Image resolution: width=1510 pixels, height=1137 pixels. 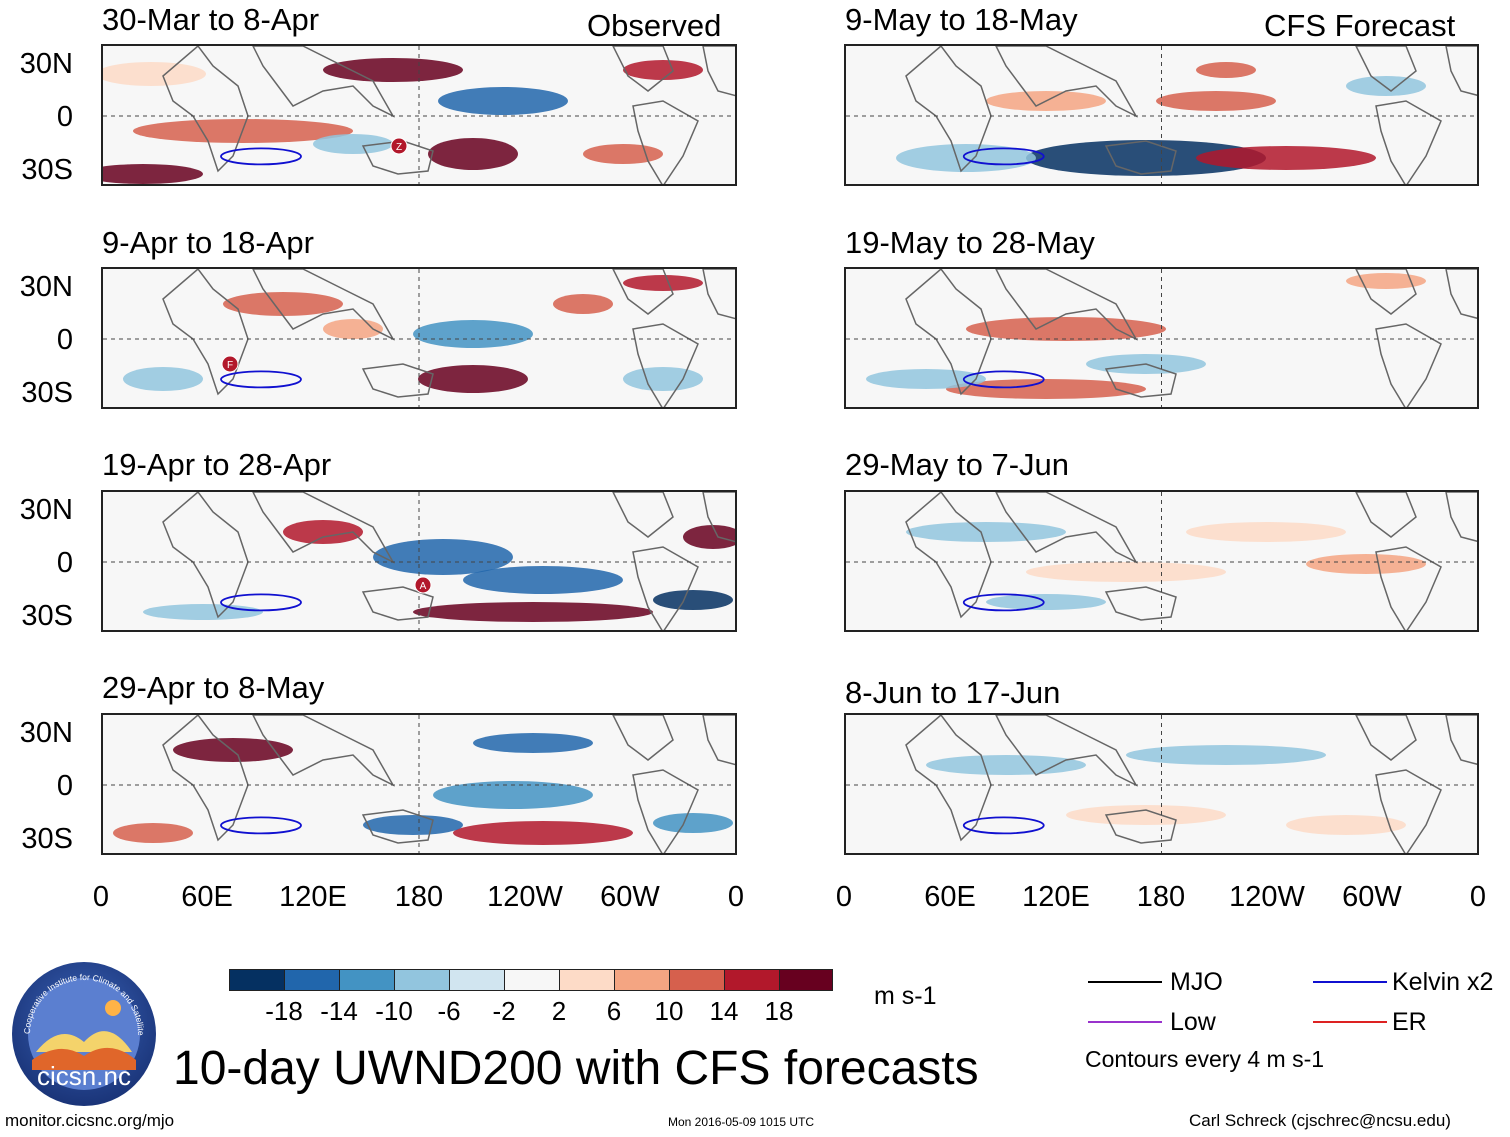 What do you see at coordinates (419, 115) in the screenshot?
I see `map-panel: Z` at bounding box center [419, 115].